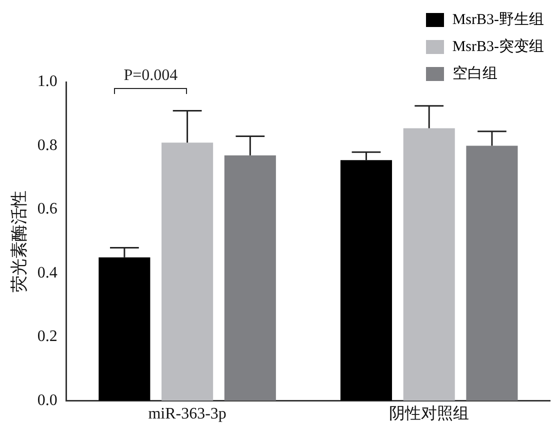  Describe the element at coordinates (475, 73) in the screenshot. I see `legend-label: 空白组` at that location.